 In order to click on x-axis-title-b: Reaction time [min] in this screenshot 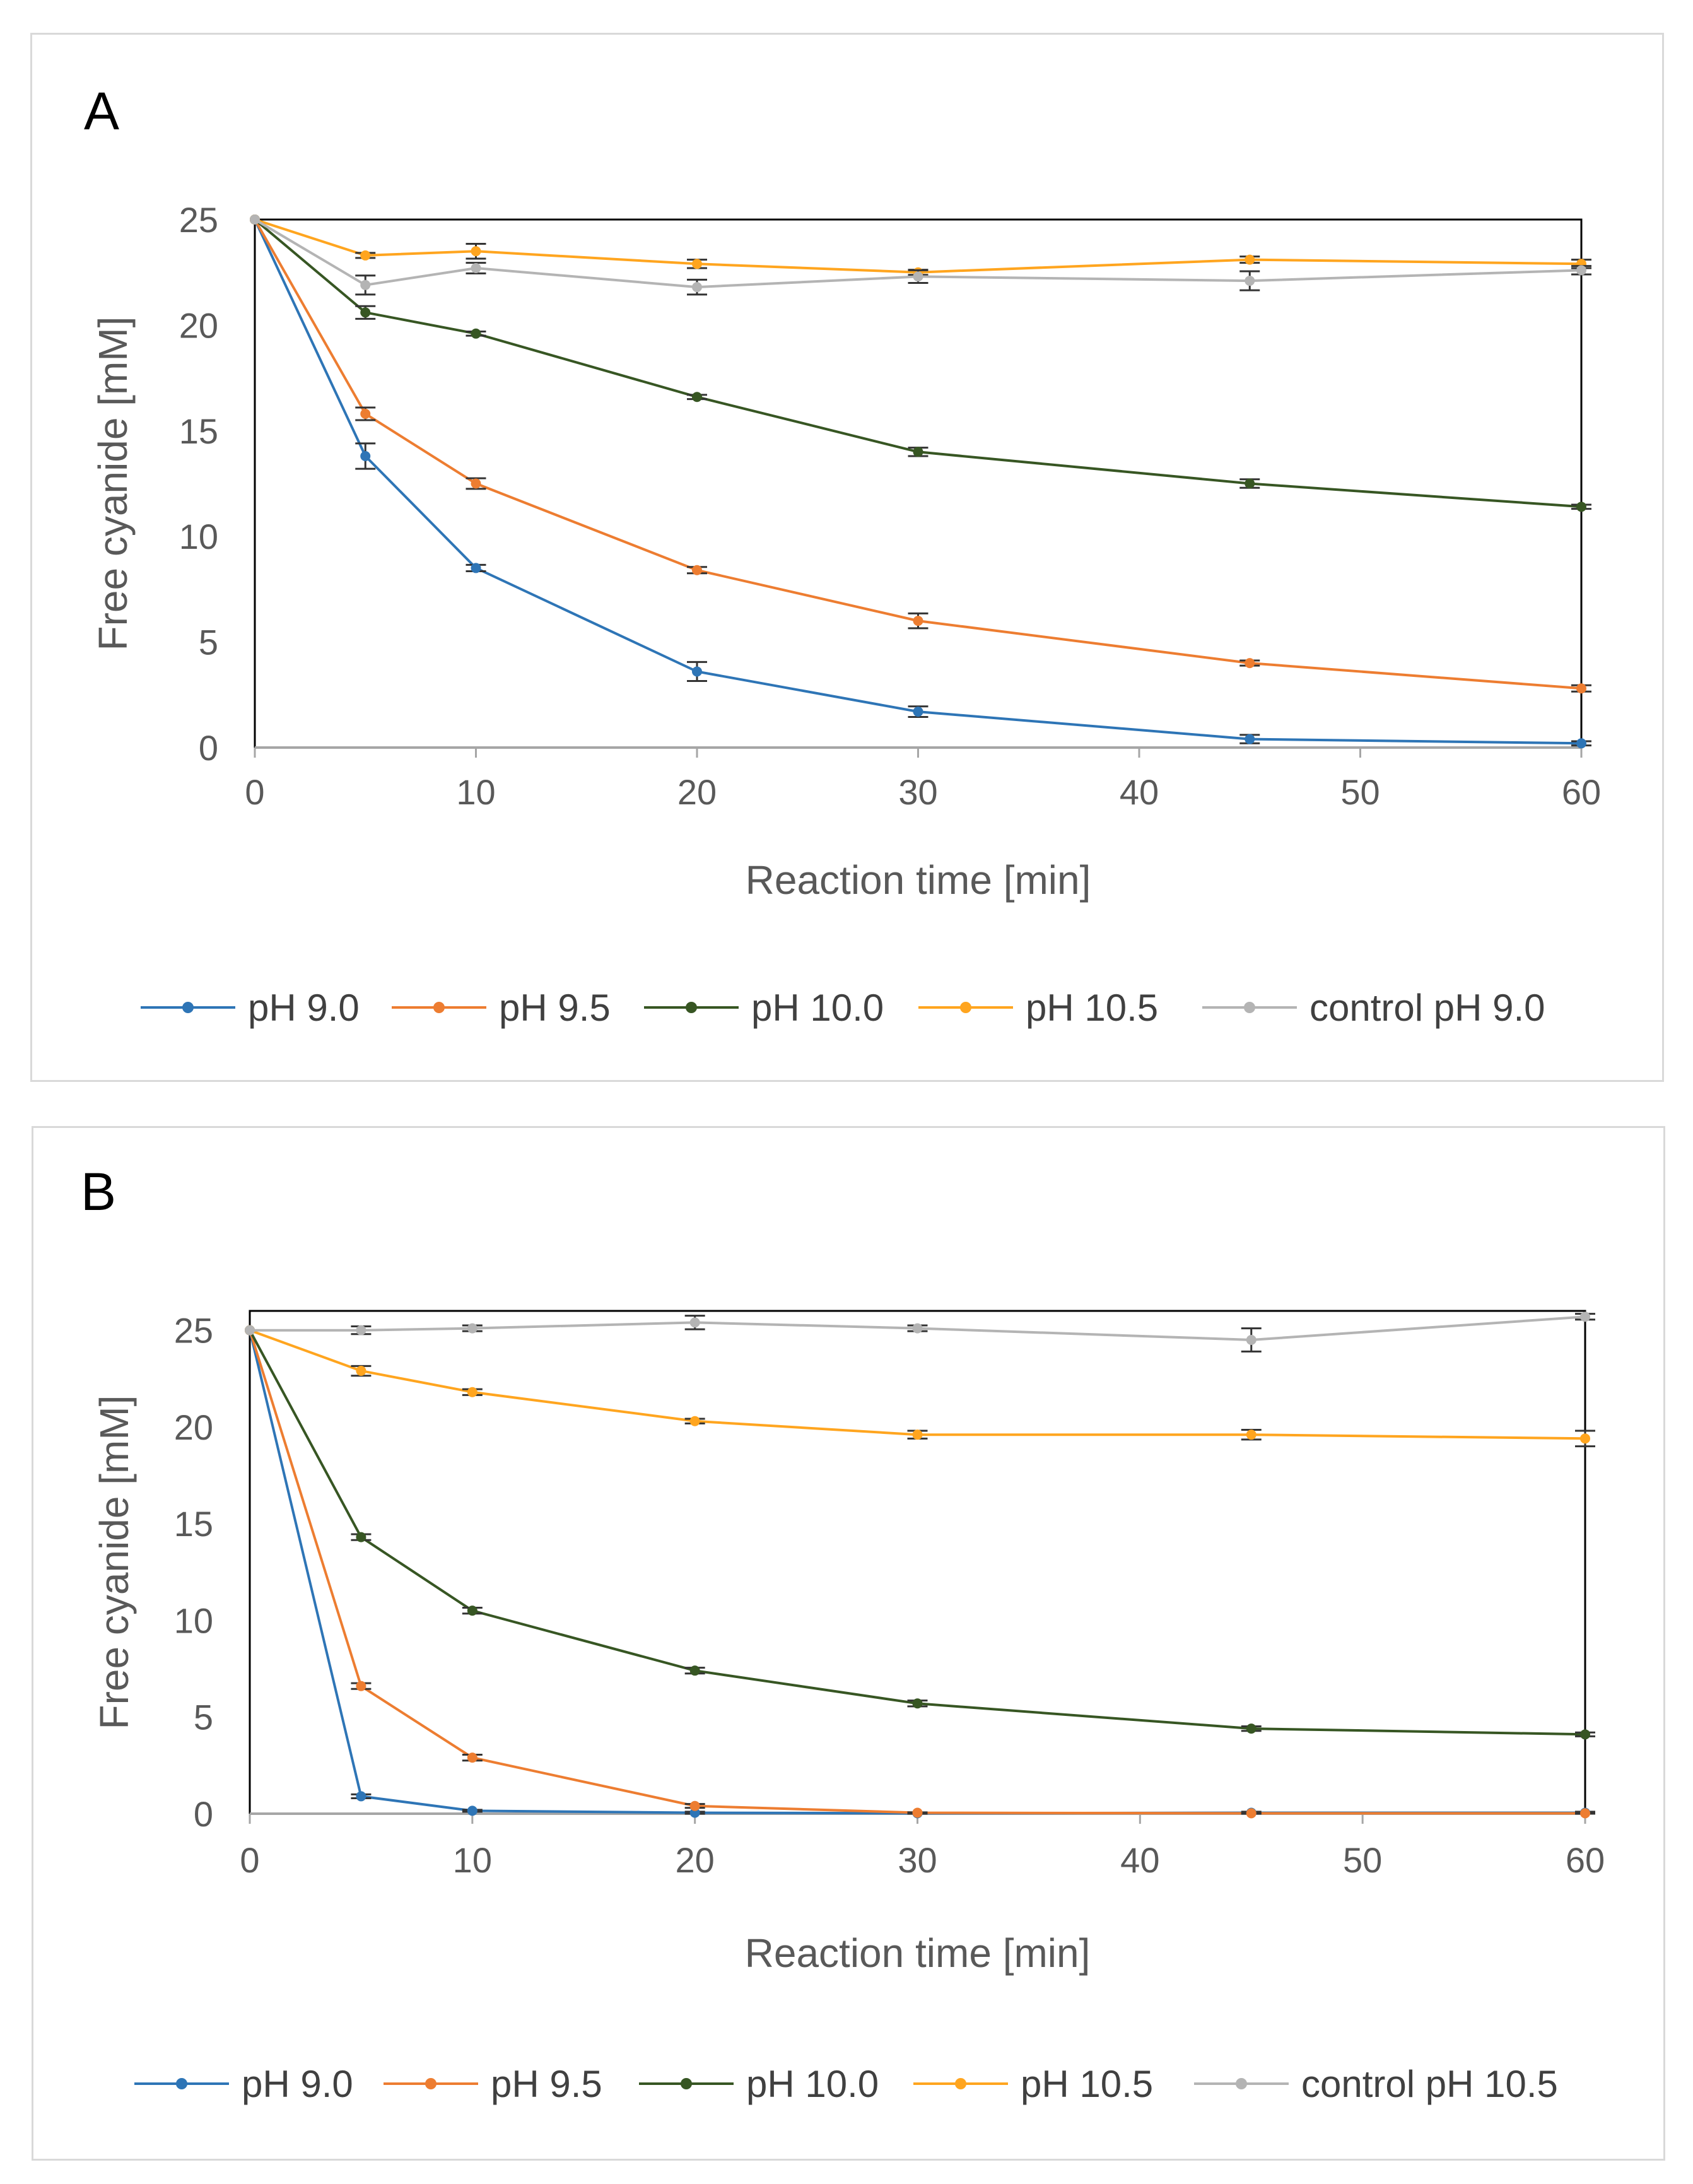, I will do `click(918, 1953)`.